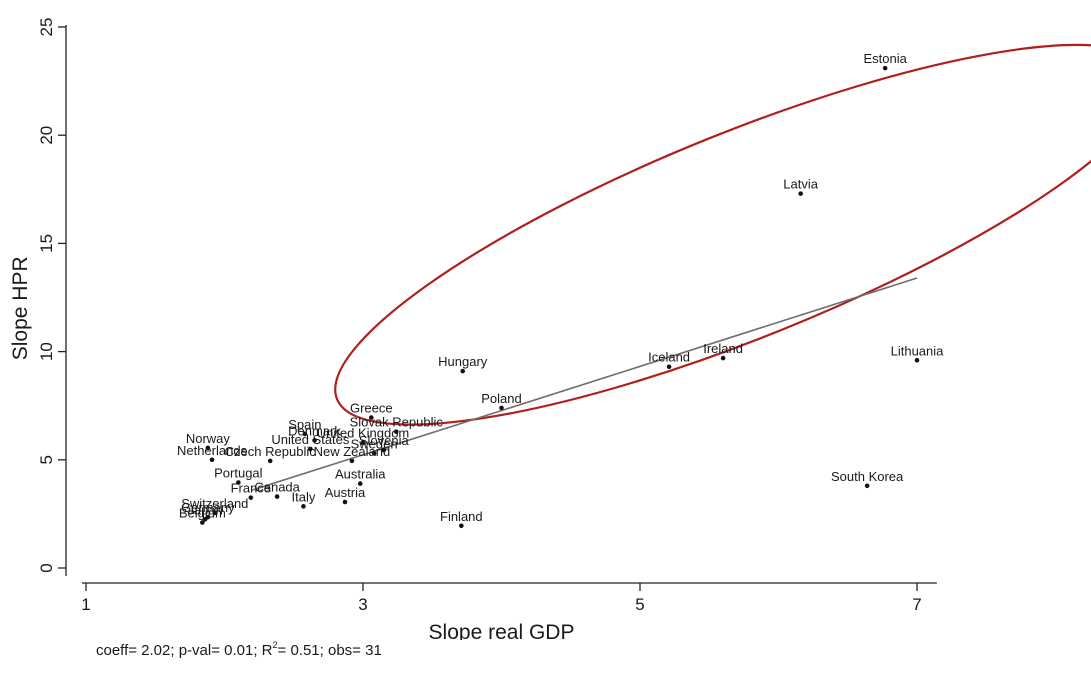 The image size is (1091, 675). What do you see at coordinates (362, 604) in the screenshot?
I see `x-tick-label: 3` at bounding box center [362, 604].